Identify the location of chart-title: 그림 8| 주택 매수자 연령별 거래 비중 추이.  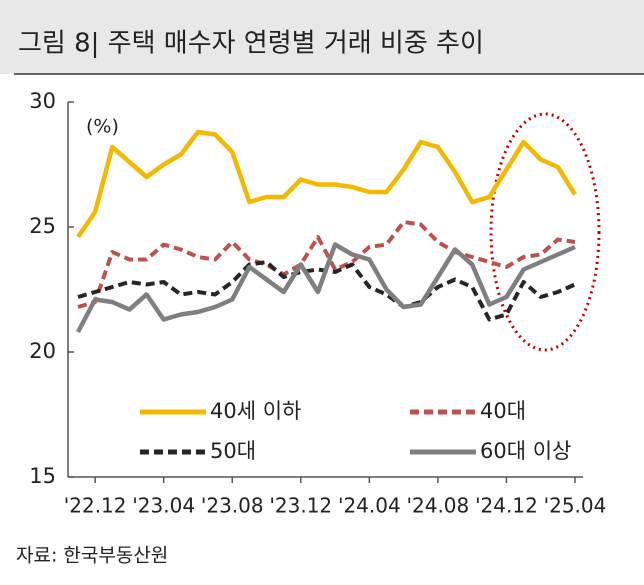
(251, 44).